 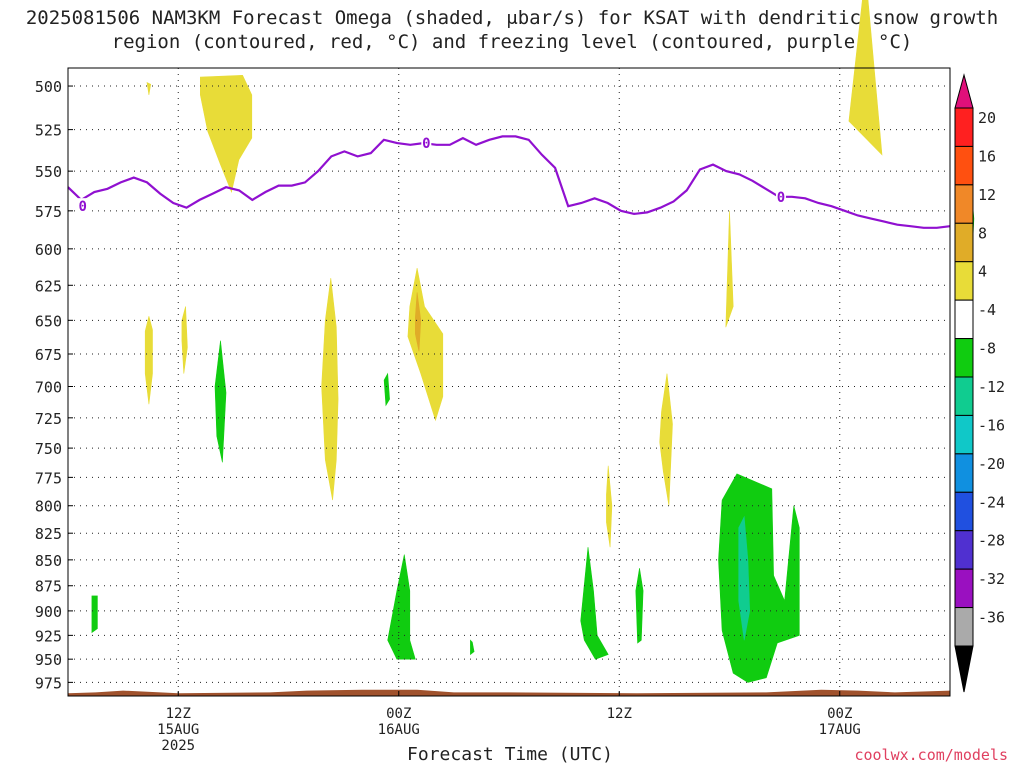 I want to click on colorbar-label: 20, so click(x=987, y=118).